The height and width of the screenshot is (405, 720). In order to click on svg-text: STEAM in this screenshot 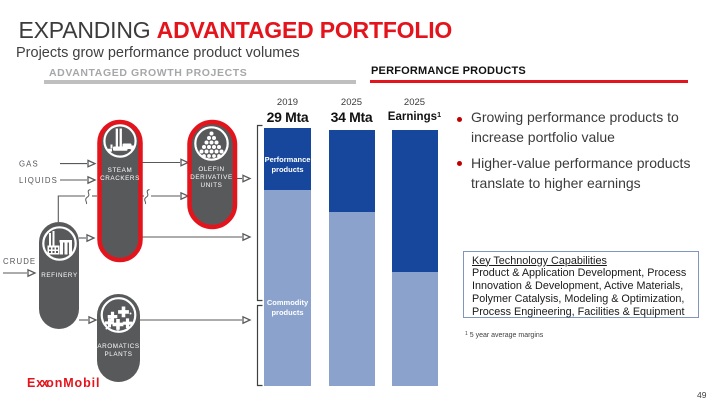, I will do `click(120, 170)`.